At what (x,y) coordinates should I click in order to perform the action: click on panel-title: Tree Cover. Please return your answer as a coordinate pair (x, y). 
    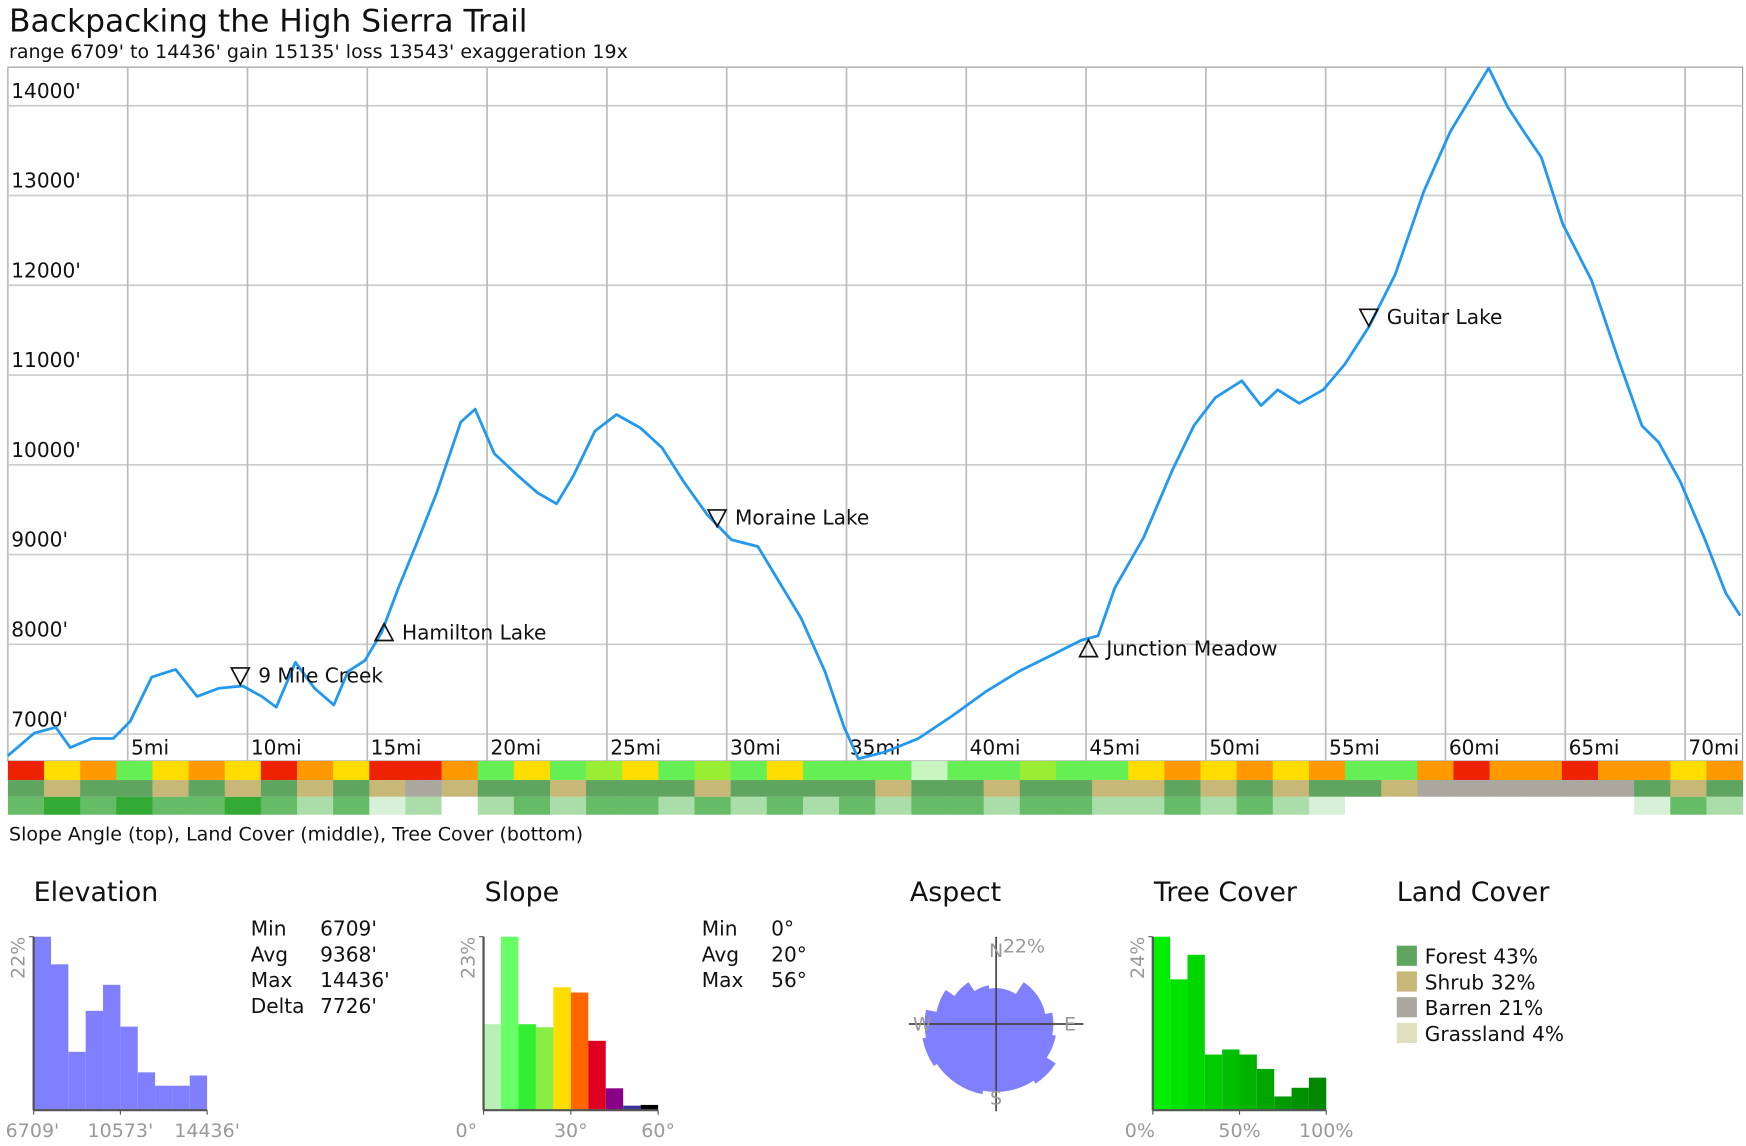
    Looking at the image, I should click on (1225, 892).